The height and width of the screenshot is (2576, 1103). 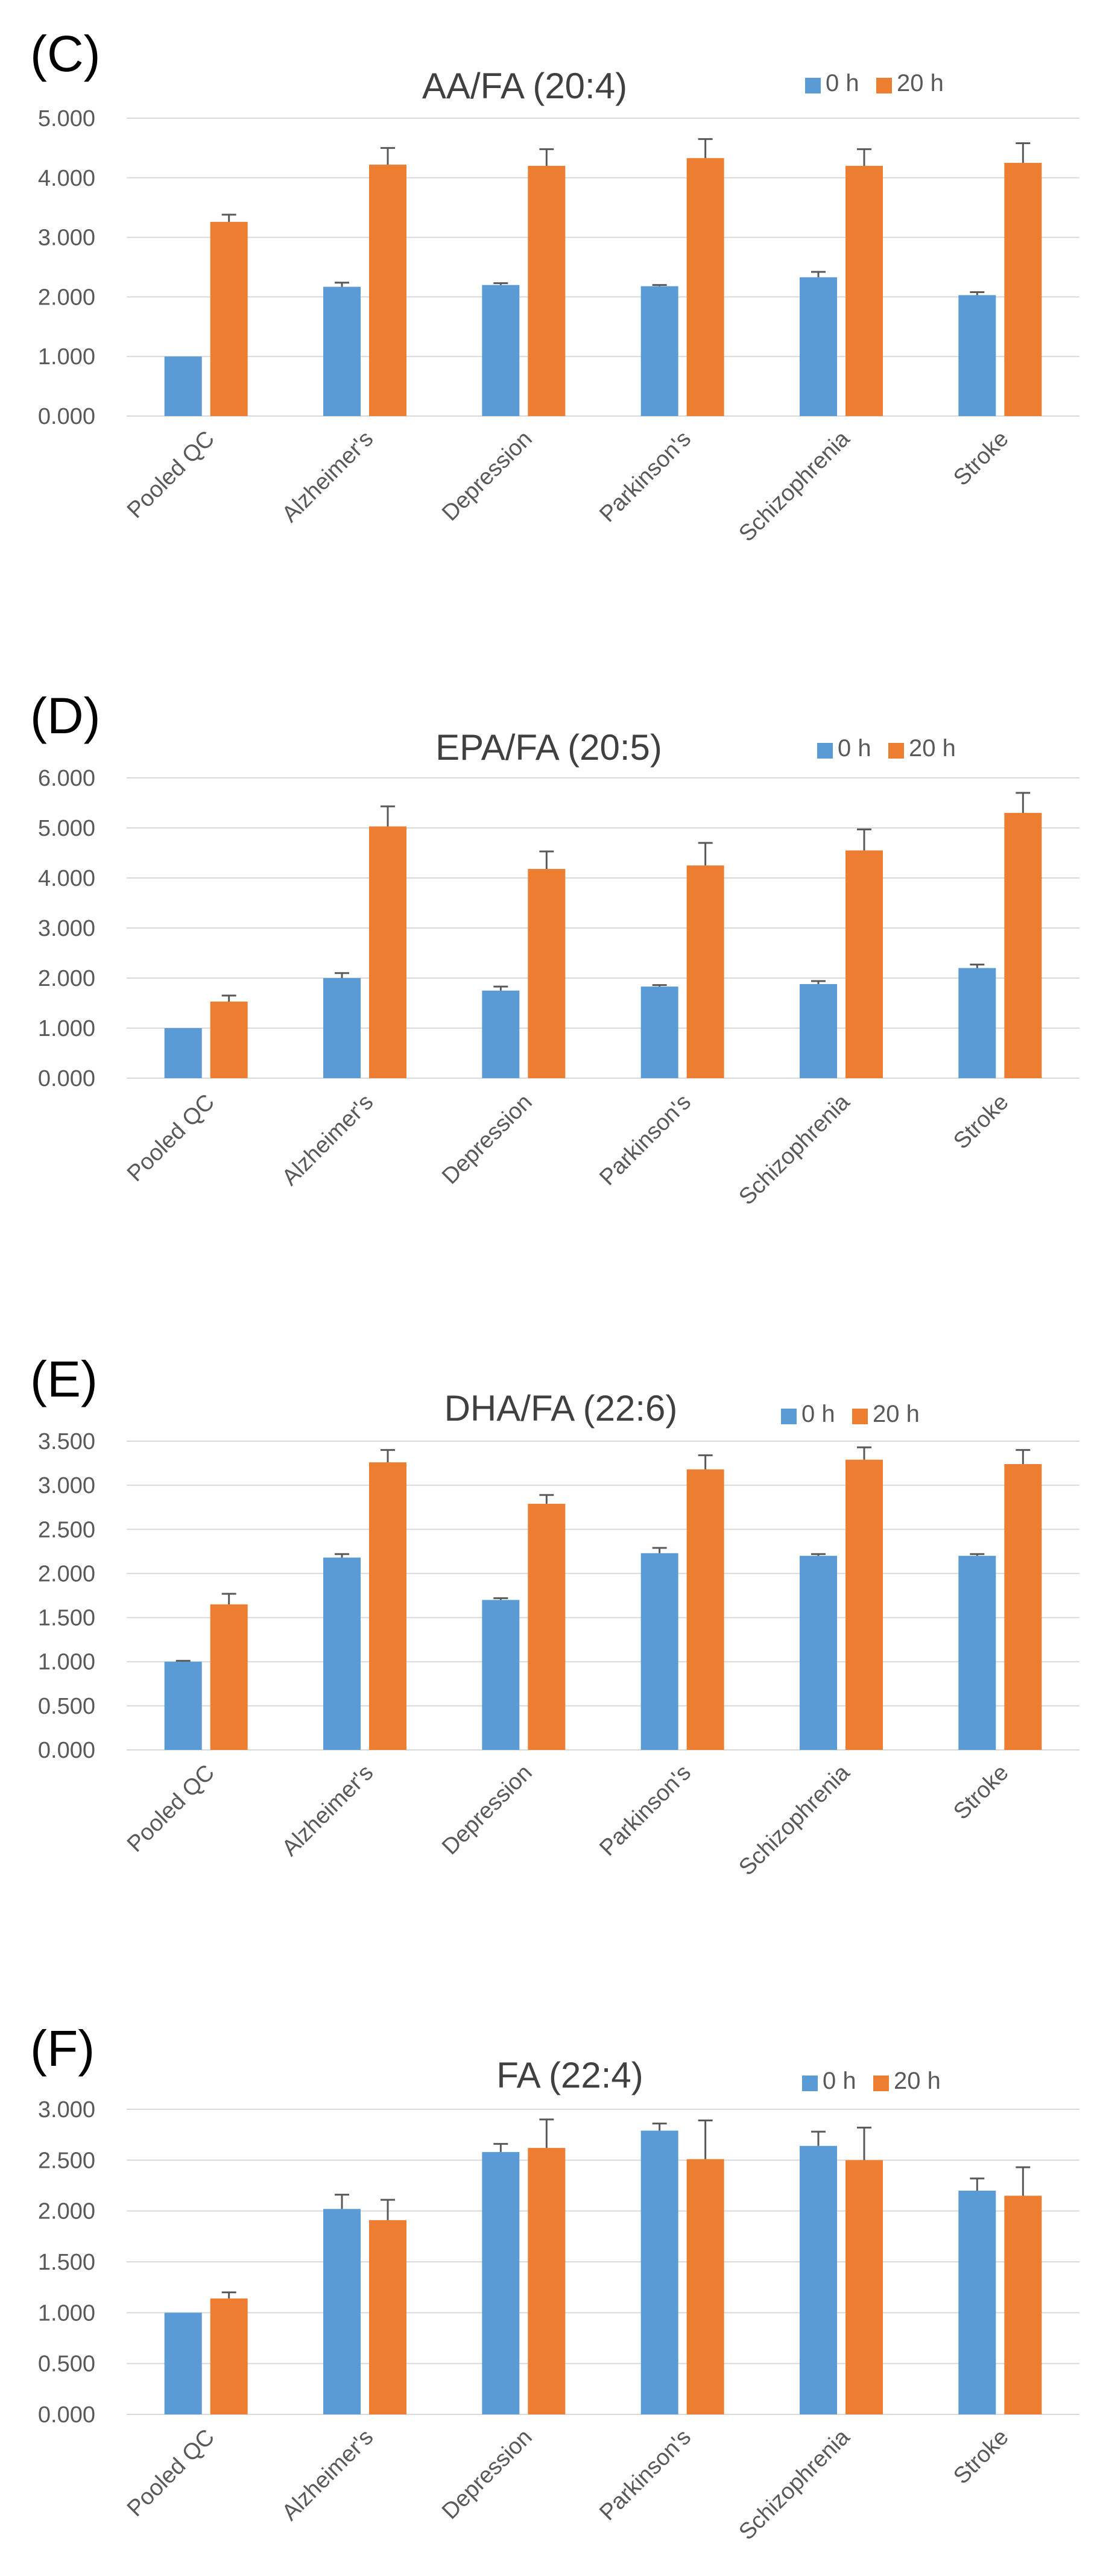 I want to click on panel-label: (D), so click(x=65, y=715).